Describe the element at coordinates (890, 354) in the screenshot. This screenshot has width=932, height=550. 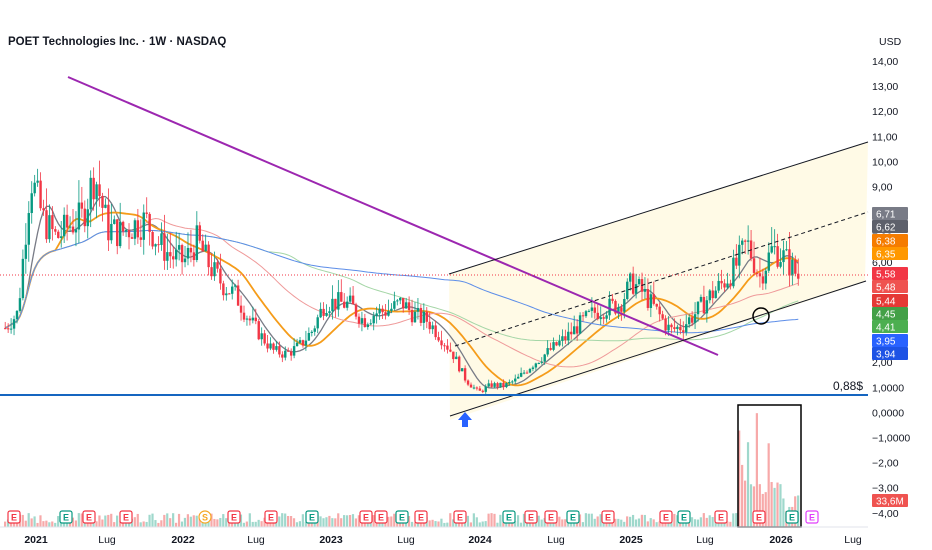
I see `price-badge: 3,94` at that location.